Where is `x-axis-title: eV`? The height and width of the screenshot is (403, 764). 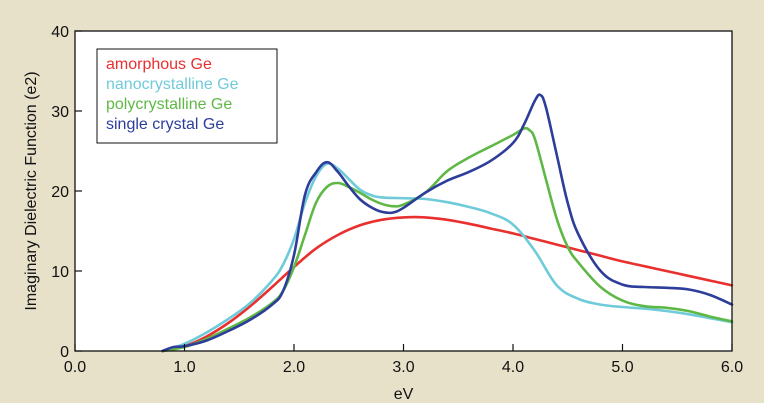 x-axis-title: eV is located at coordinates (404, 394).